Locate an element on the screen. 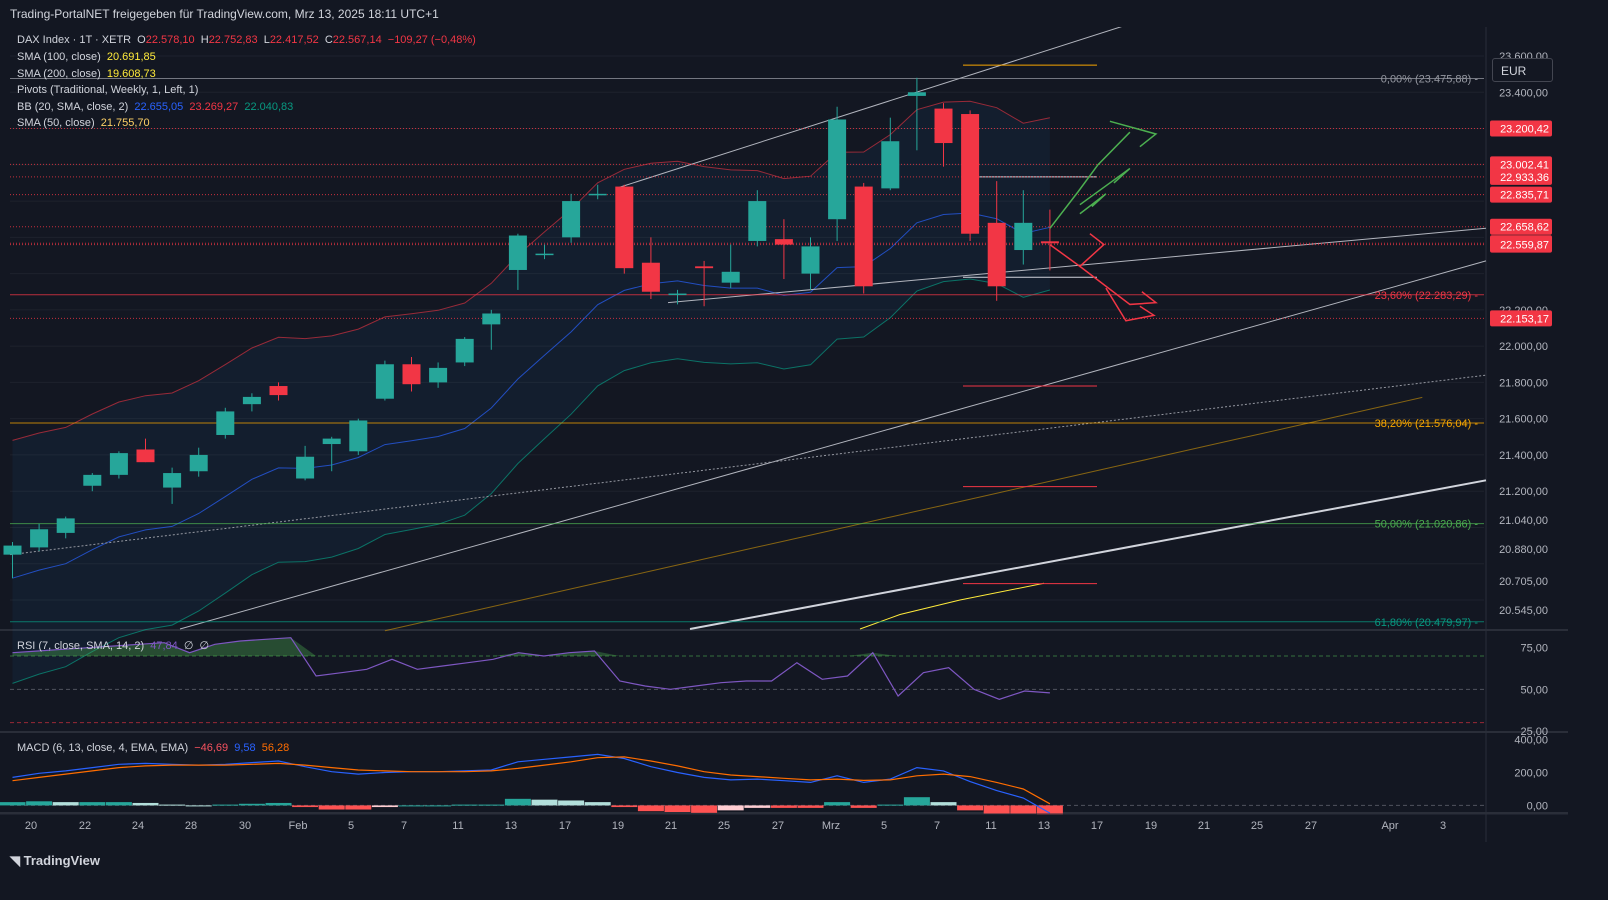 This screenshot has height=900, width=1608. legend-sma50: SMA (50, close) 21.755,70 is located at coordinates (85, 123).